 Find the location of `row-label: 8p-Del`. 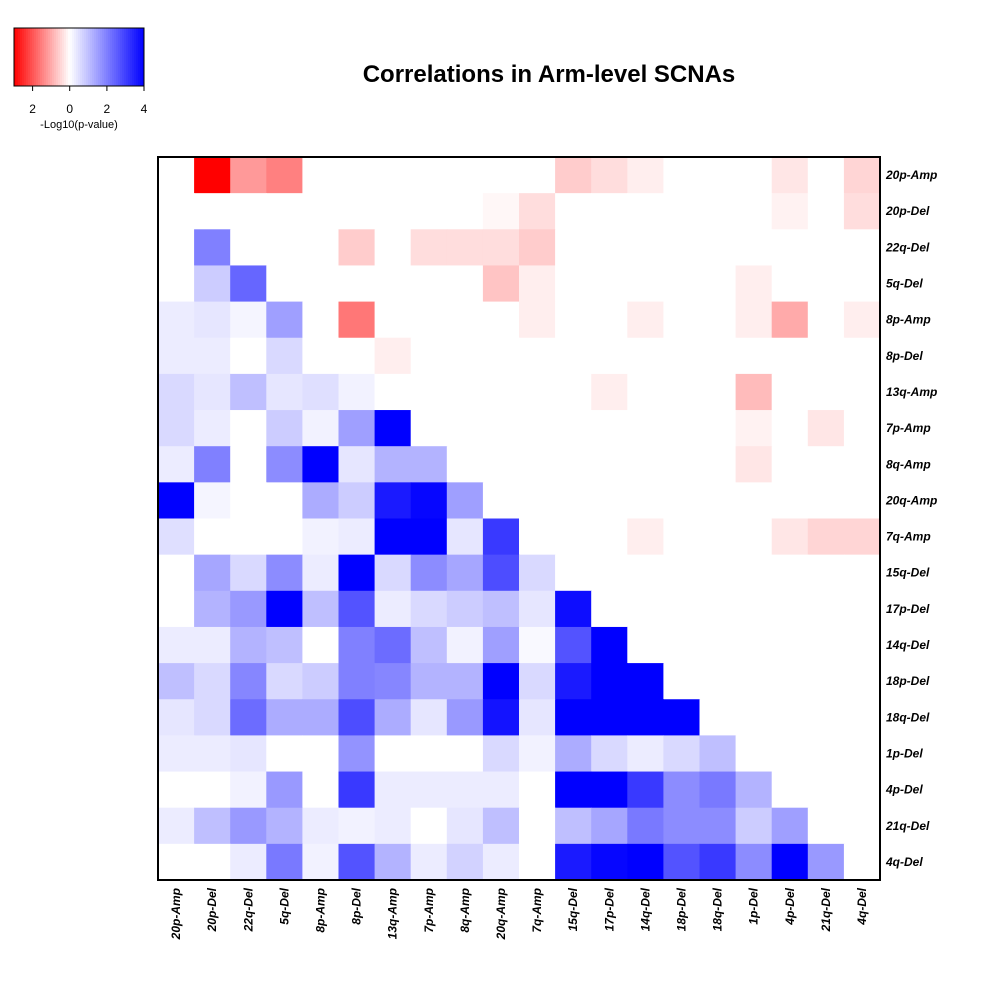

row-label: 8p-Del is located at coordinates (904, 356).